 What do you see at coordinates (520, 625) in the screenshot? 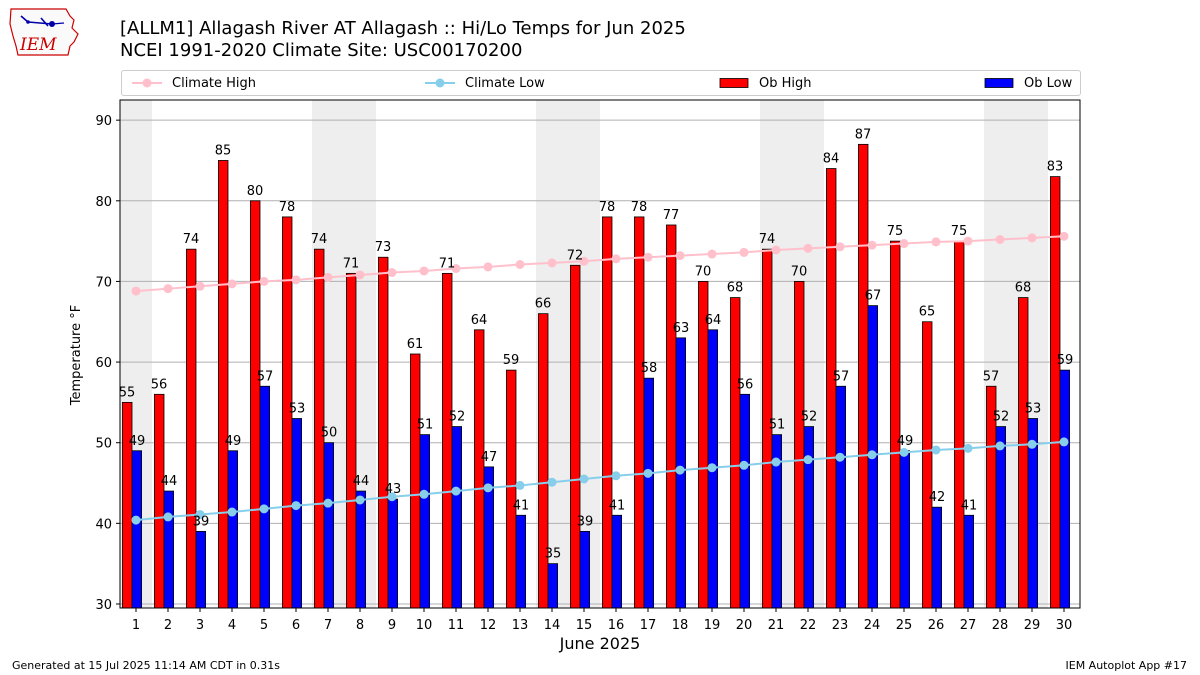
I see `x-tick-label: 13` at bounding box center [520, 625].